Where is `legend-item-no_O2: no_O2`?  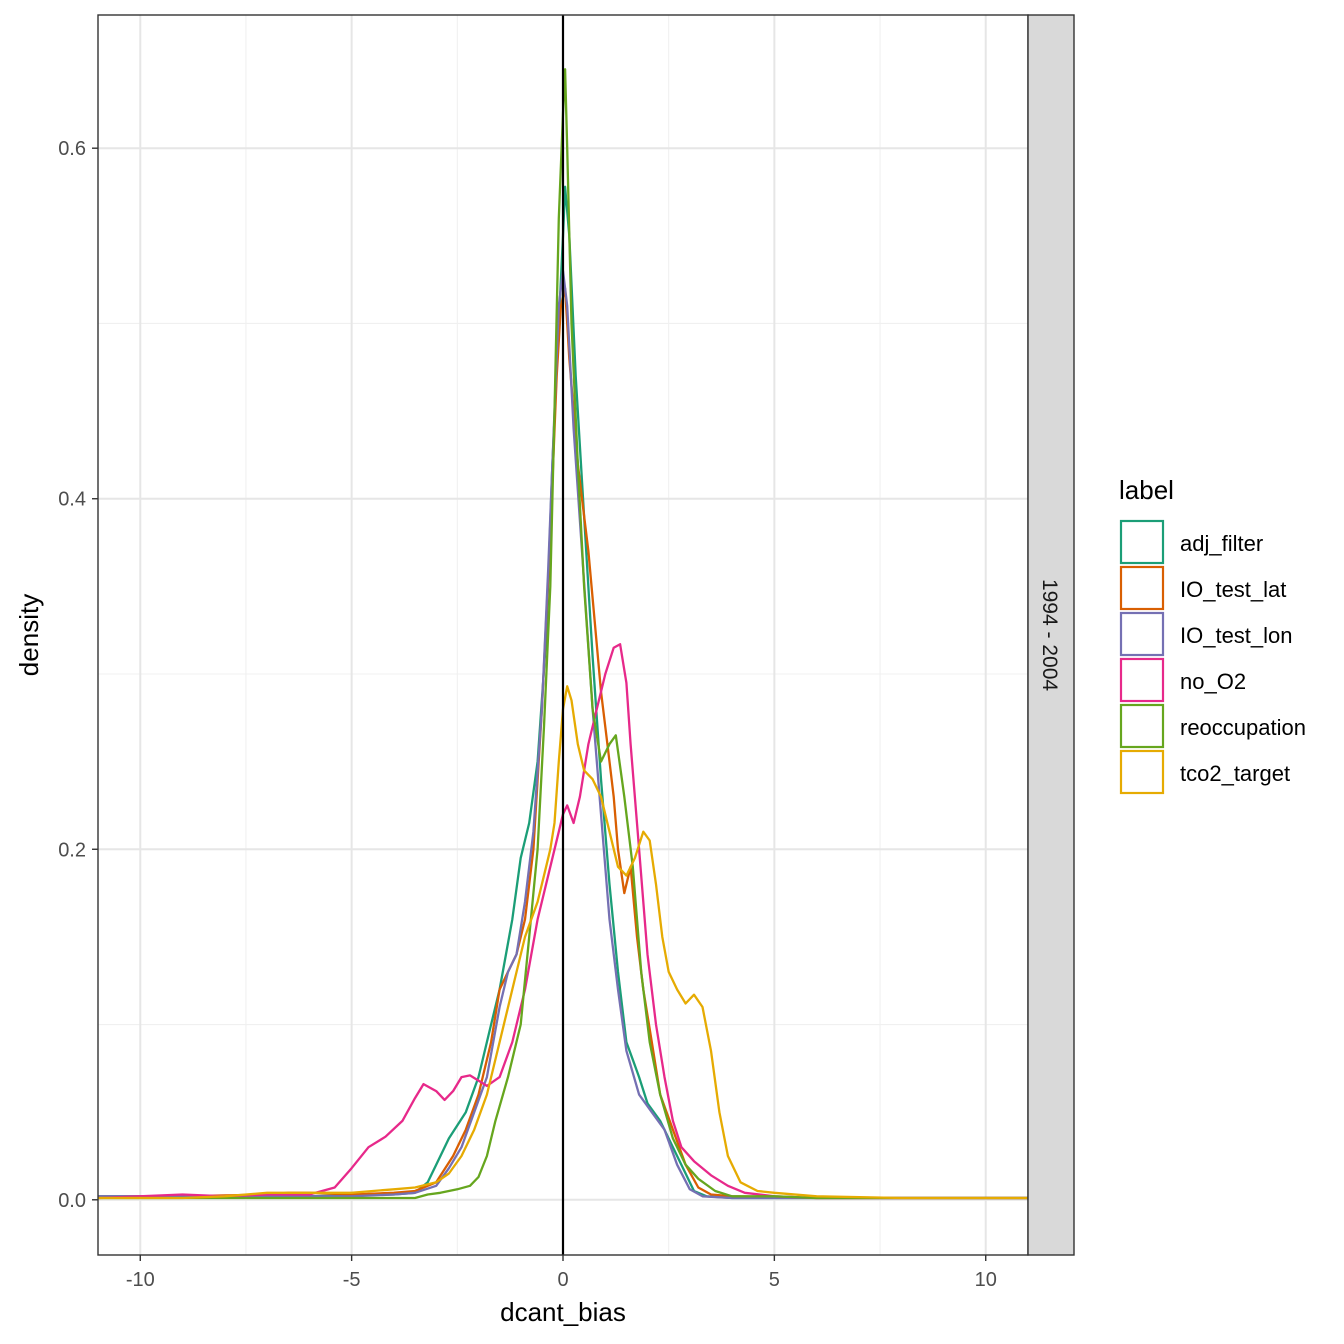 legend-item-no_O2: no_O2 is located at coordinates (1182, 680).